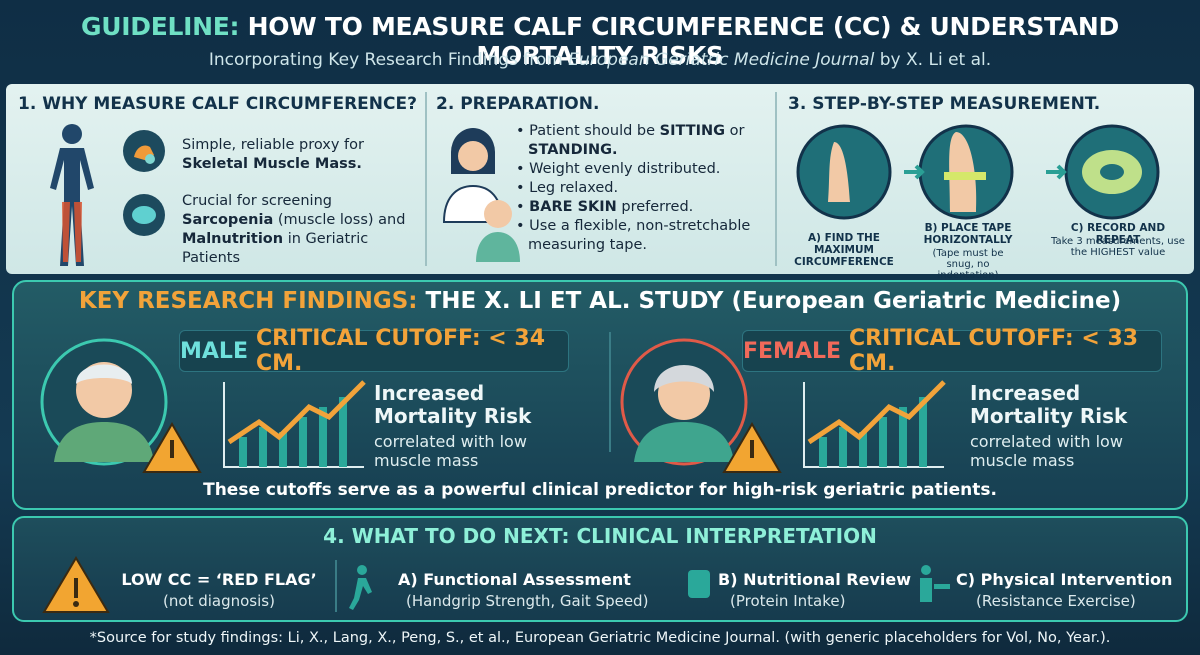 The width and height of the screenshot is (1200, 655). Describe the element at coordinates (514, 579) in the screenshot. I see `action-label: A) Functional Assessment` at that location.